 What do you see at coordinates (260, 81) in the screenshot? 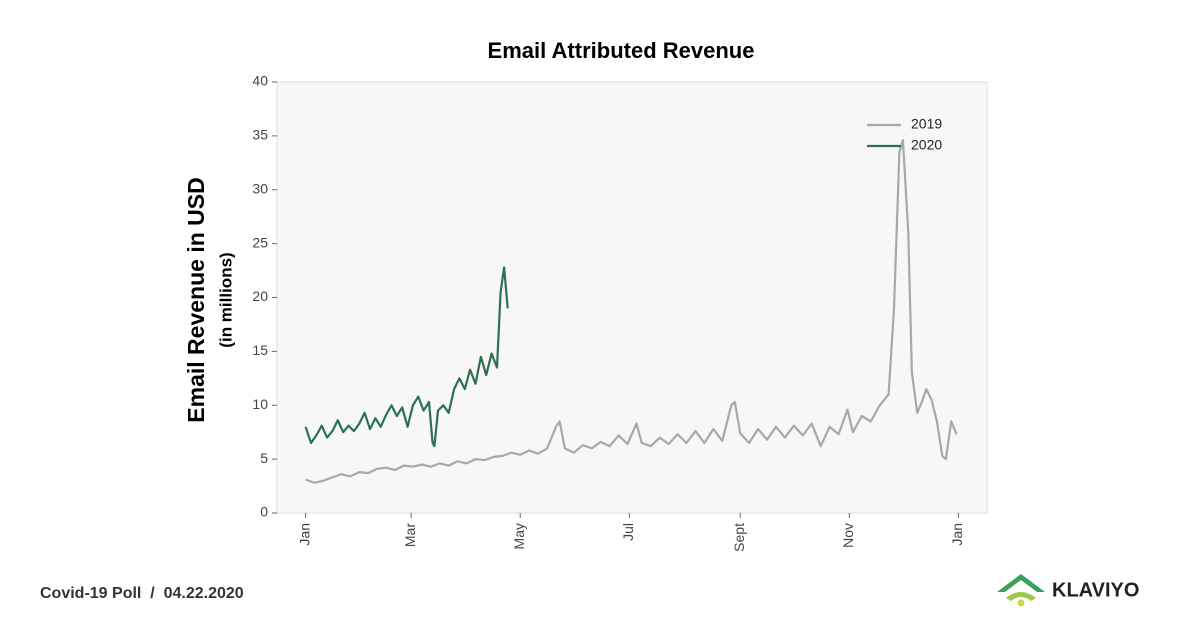
I see `y-tick-label: 40` at bounding box center [260, 81].